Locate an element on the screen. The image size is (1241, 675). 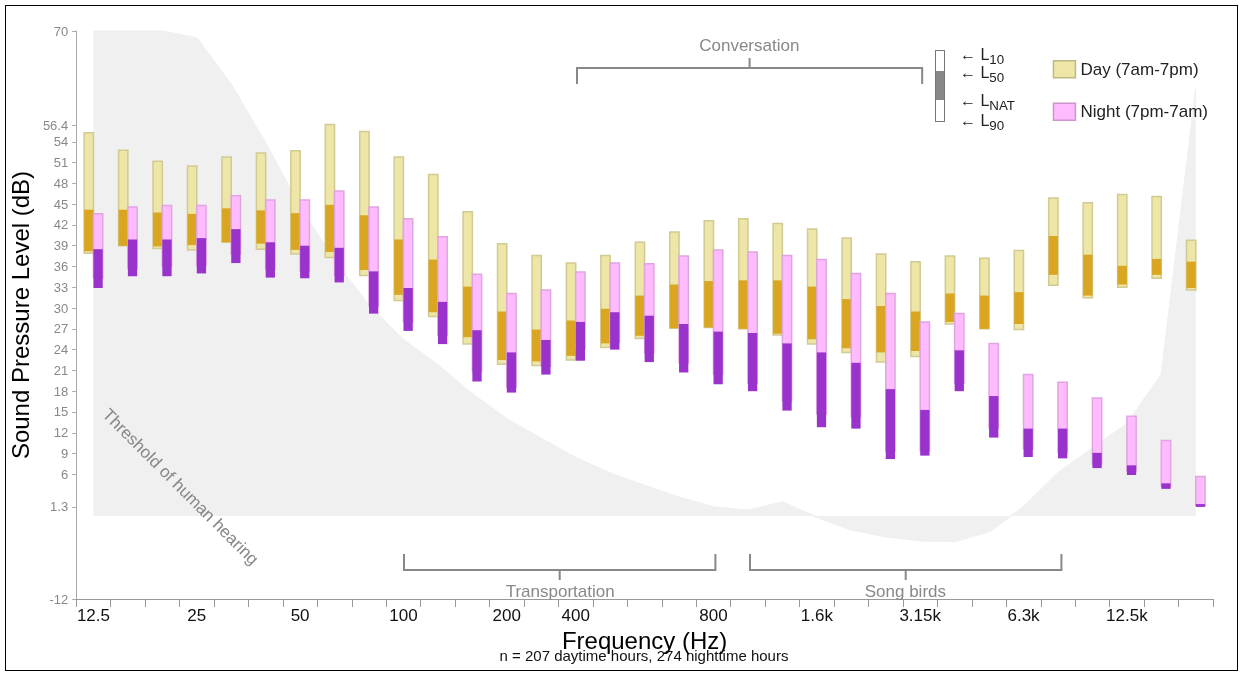
y-tick-label: 36 is located at coordinates (61, 267).